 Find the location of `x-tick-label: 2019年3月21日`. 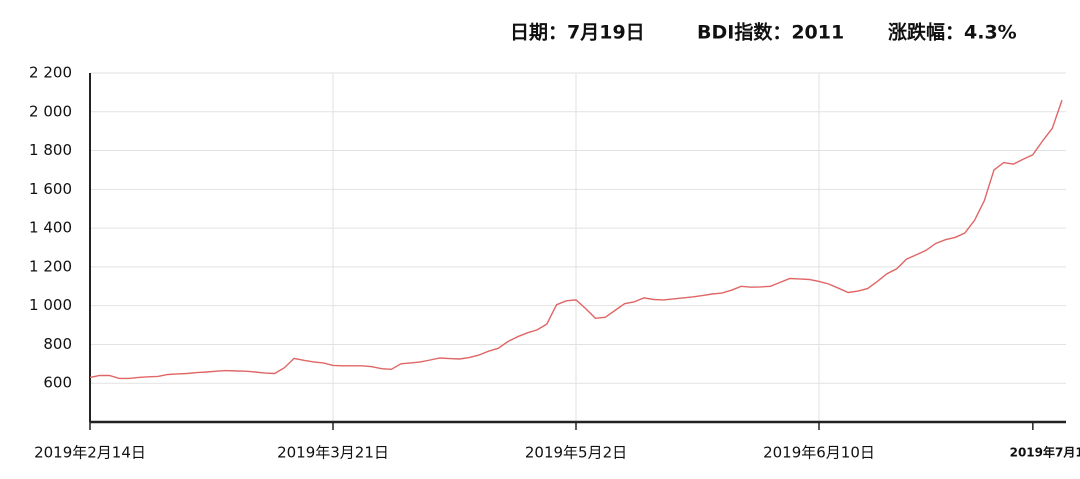

x-tick-label: 2019年3月21日 is located at coordinates (333, 453).